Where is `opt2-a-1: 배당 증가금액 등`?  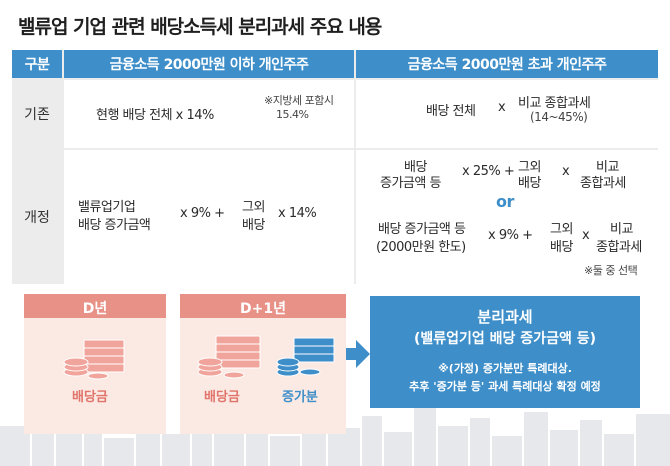
opt2-a-1: 배당 증가금액 등 is located at coordinates (422, 229).